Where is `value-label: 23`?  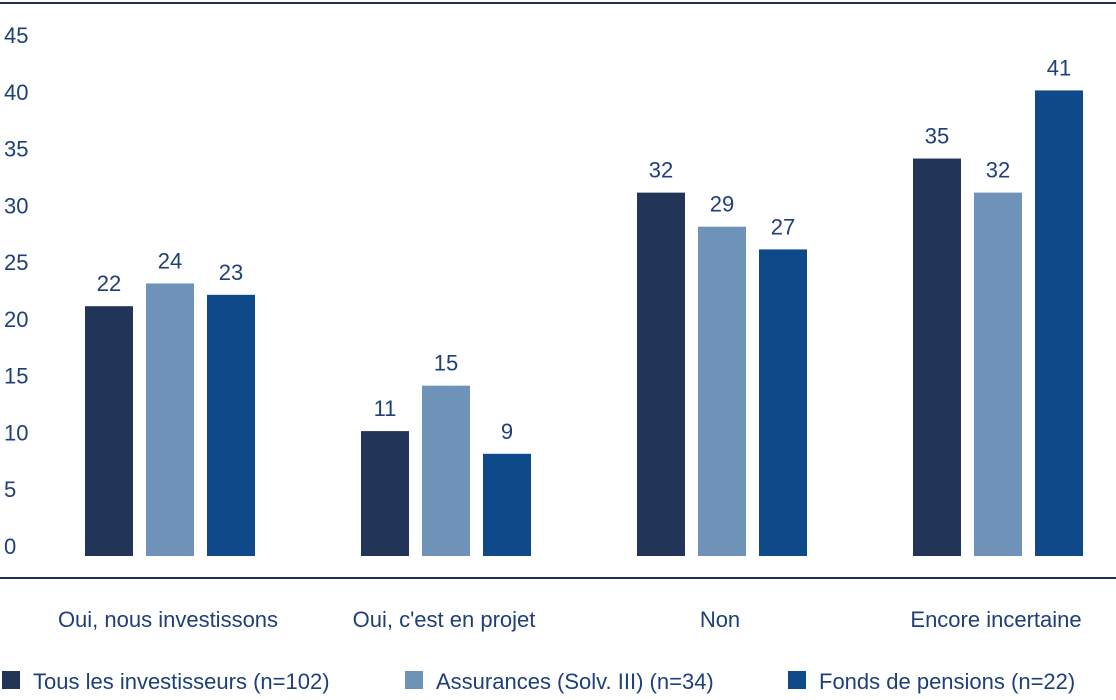 value-label: 23 is located at coordinates (231, 272).